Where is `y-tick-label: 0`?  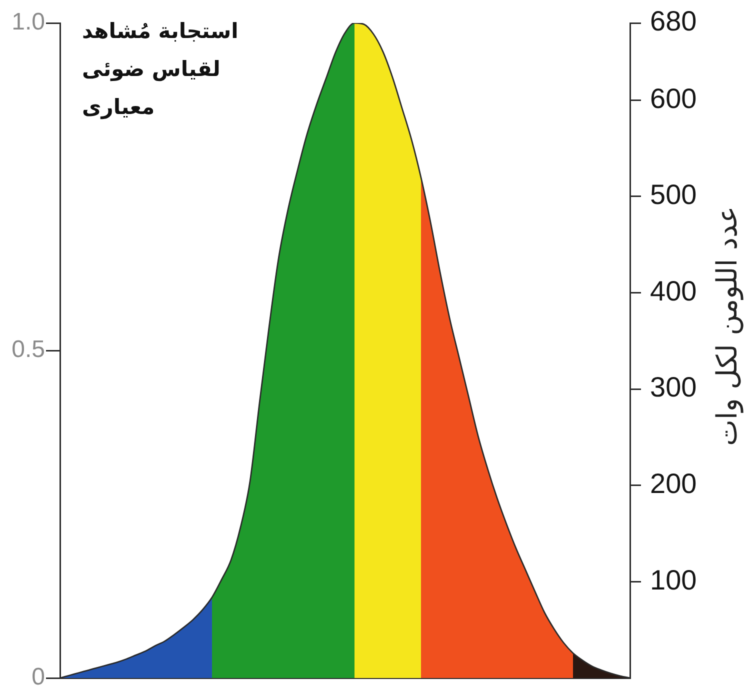 y-tick-label: 0 is located at coordinates (38, 675).